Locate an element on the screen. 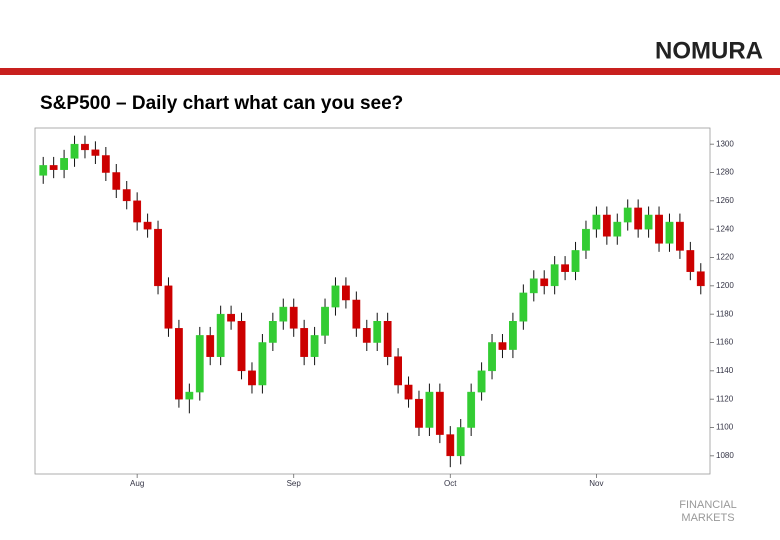 The width and height of the screenshot is (780, 540). x-tick-label: Oct is located at coordinates (450, 483).